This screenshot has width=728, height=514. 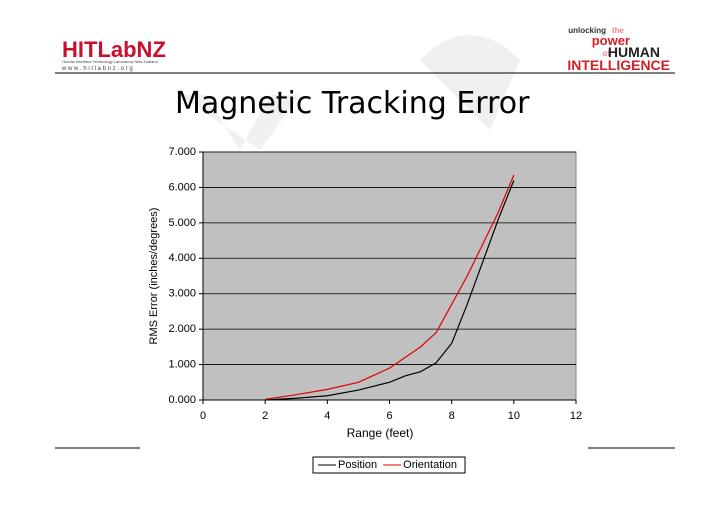 I want to click on x-tick-label: 10, so click(x=514, y=416).